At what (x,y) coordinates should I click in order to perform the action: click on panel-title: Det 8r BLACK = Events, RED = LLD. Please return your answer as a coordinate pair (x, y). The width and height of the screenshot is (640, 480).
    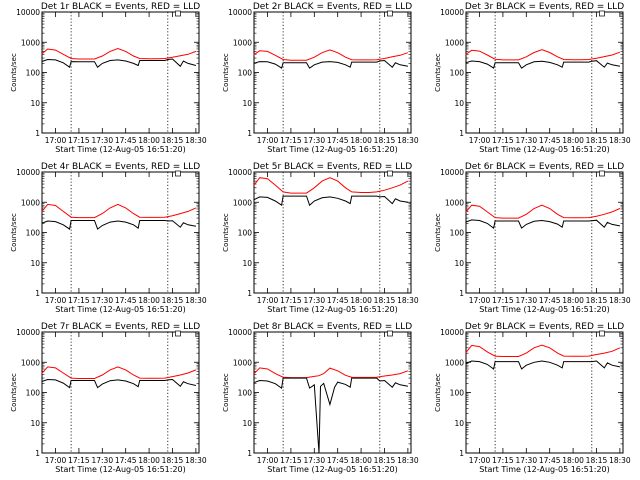
    Looking at the image, I should click on (332, 327).